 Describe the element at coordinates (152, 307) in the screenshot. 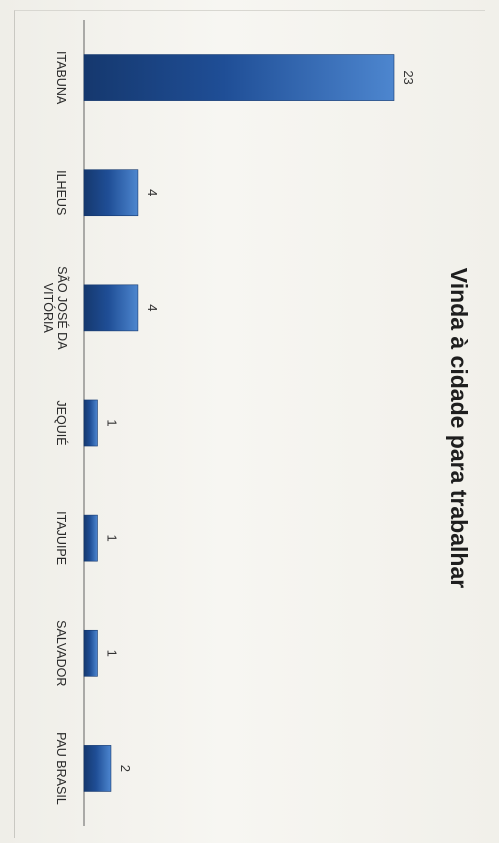

I see `value-label-sao-jose-da-vitoria: 4` at that location.